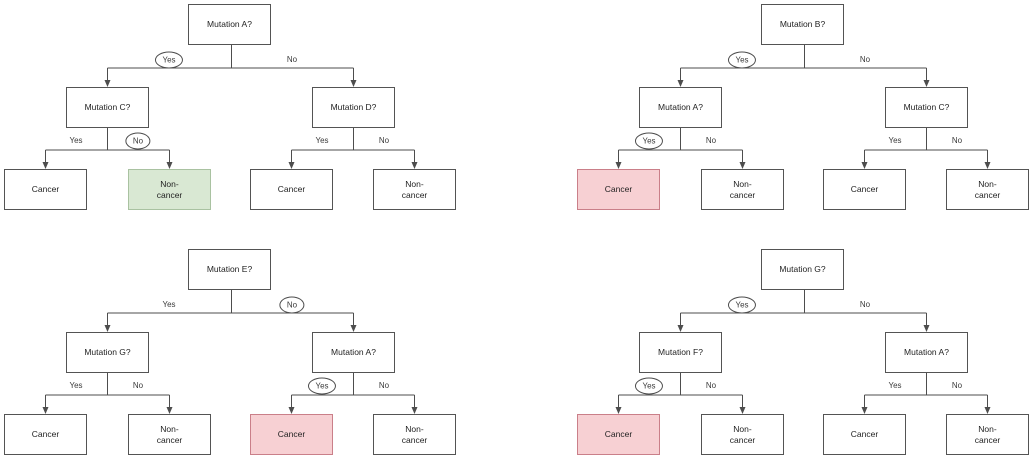  I want to click on question-label: Mutation G?, so click(107, 352).